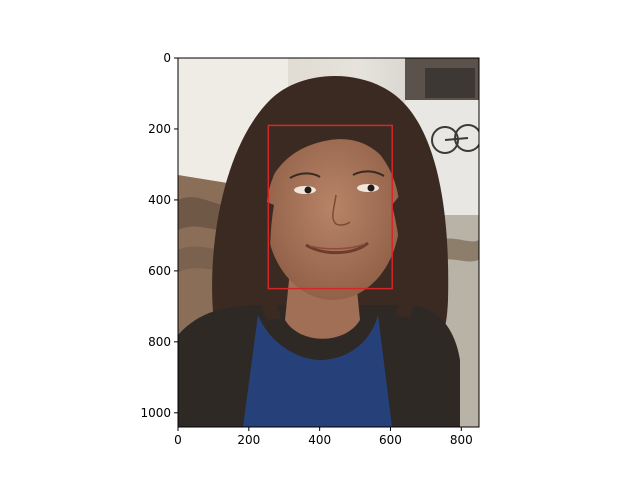 This screenshot has height=480, width=640. What do you see at coordinates (178, 440) in the screenshot?
I see `x-tick-label: 0` at bounding box center [178, 440].